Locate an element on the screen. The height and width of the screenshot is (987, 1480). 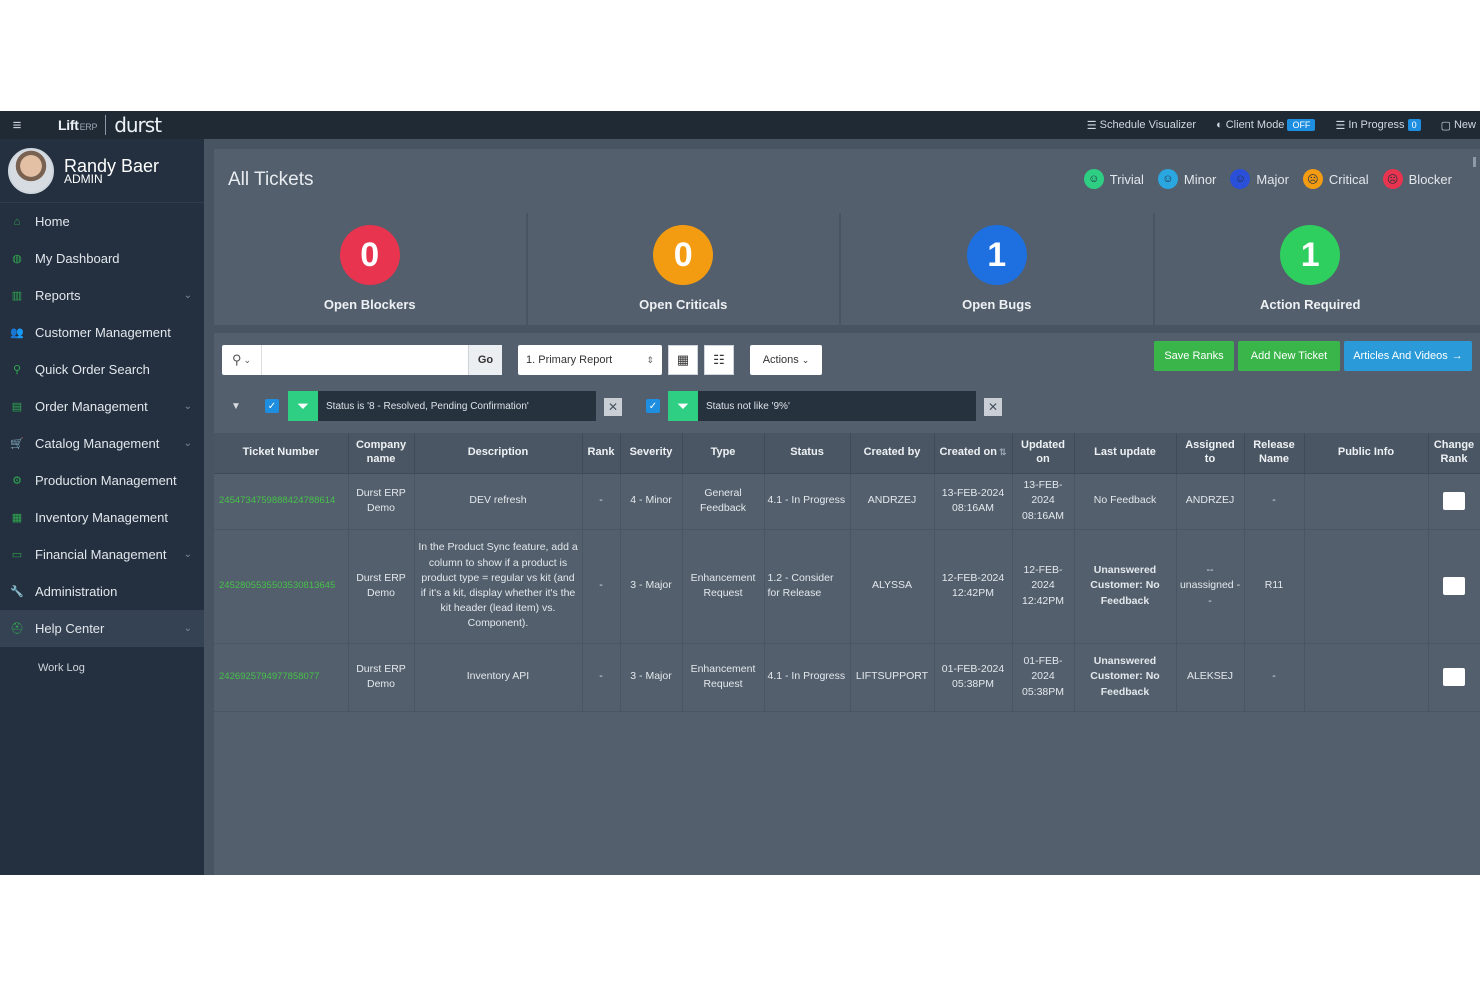
col-change-rank: Change Rank is located at coordinates (1454, 453).